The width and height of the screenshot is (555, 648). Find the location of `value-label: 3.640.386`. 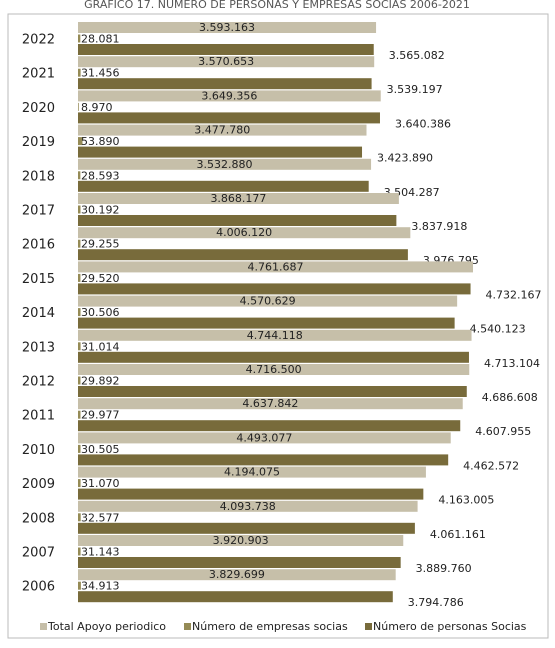

value-label: 3.640.386 is located at coordinates (423, 123).